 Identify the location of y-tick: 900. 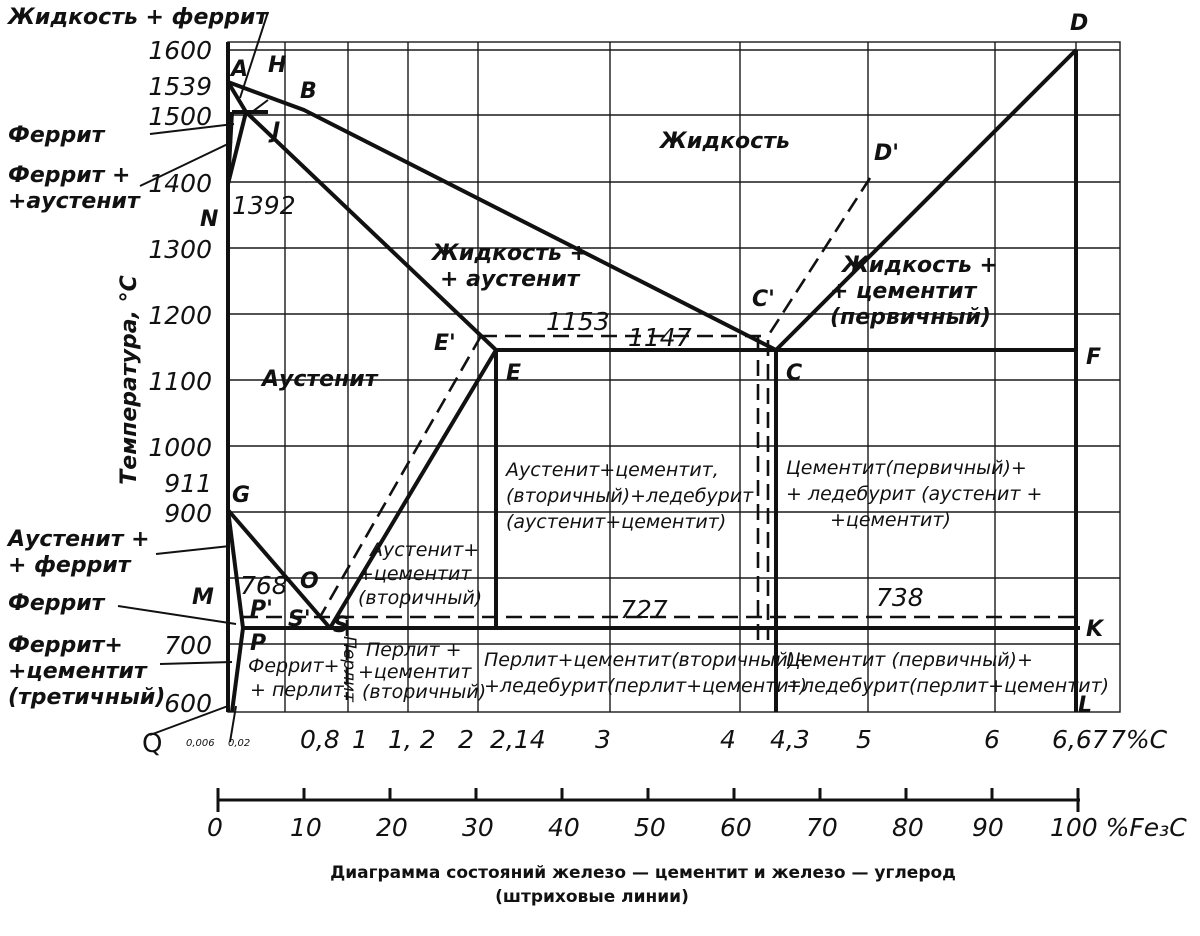
(188, 513).